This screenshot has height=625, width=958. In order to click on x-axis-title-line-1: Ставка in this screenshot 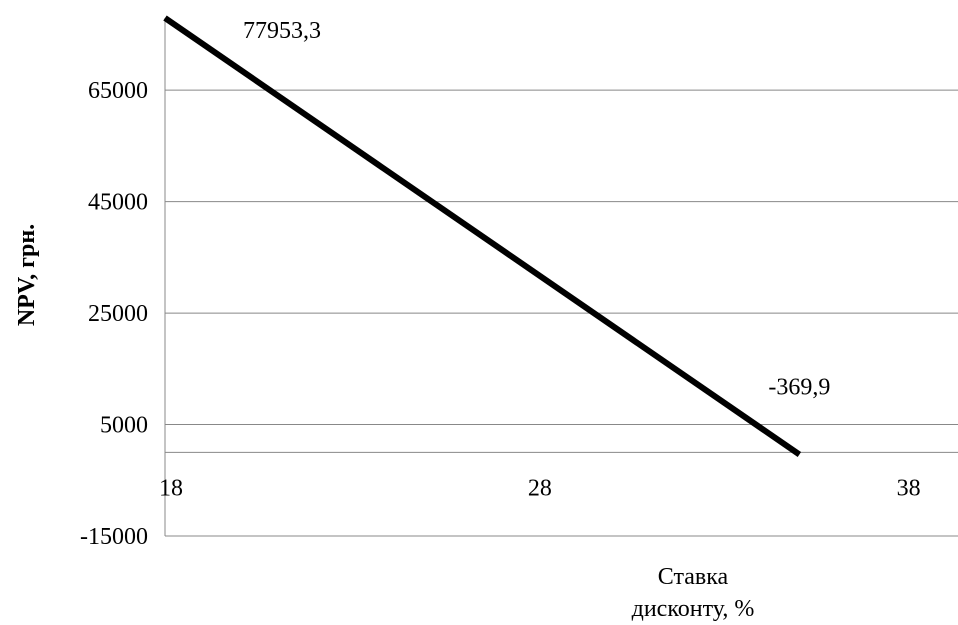, I will do `click(693, 577)`.